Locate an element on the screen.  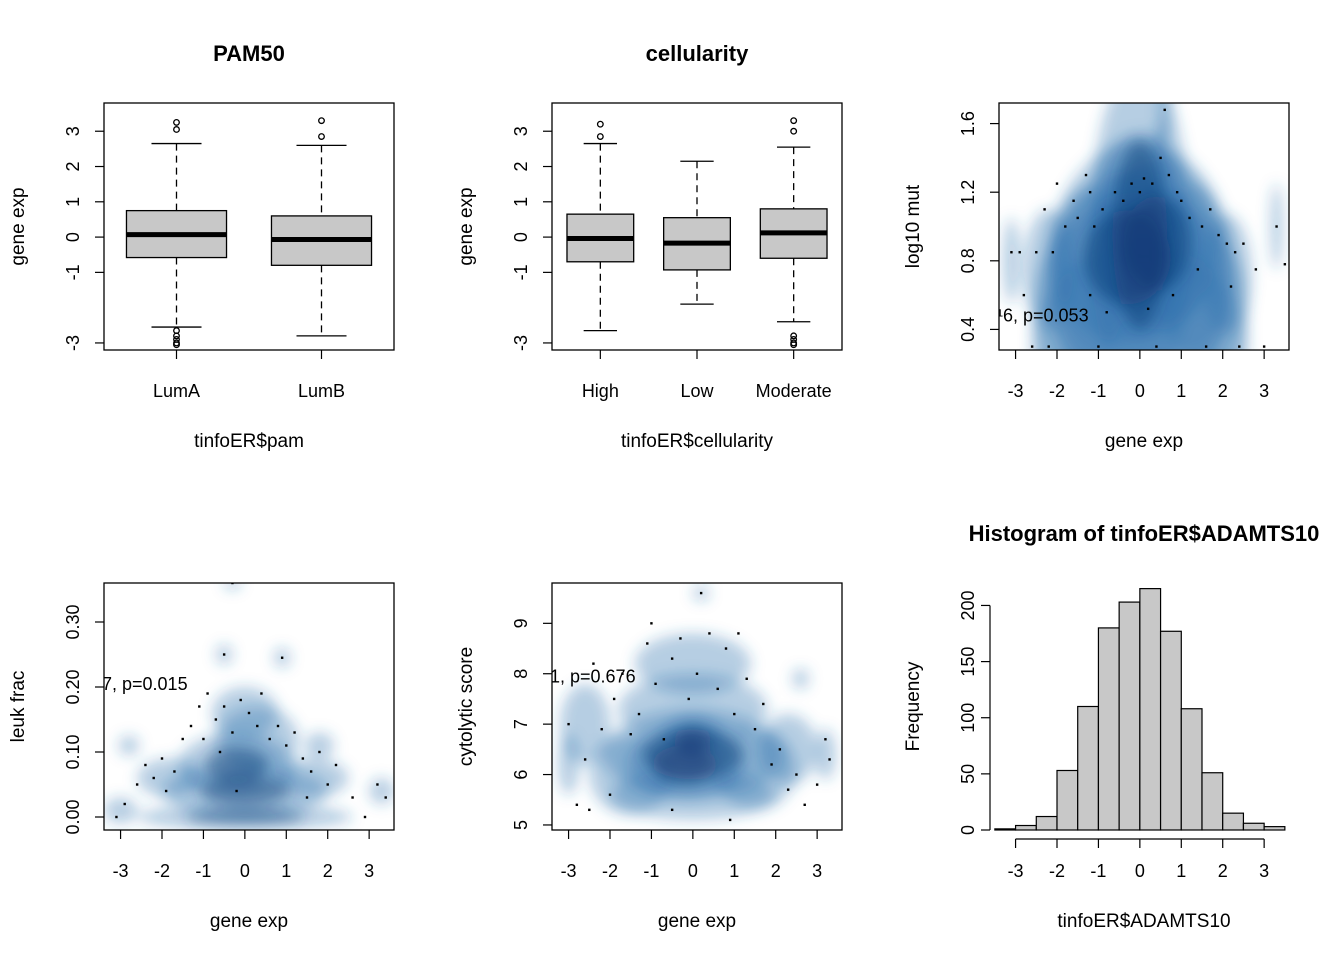
y-tick-label: 1.6 is located at coordinates (968, 123).